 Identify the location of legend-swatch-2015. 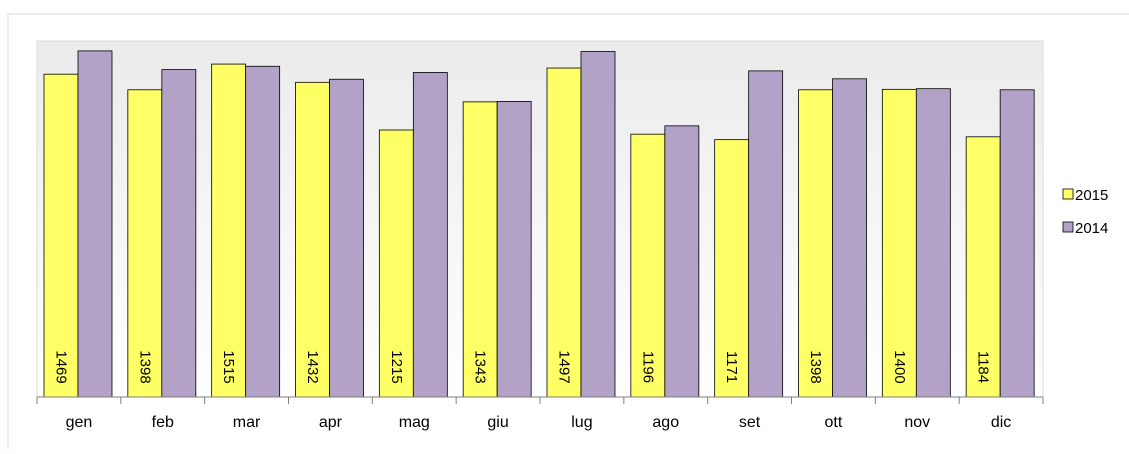
(1068, 194).